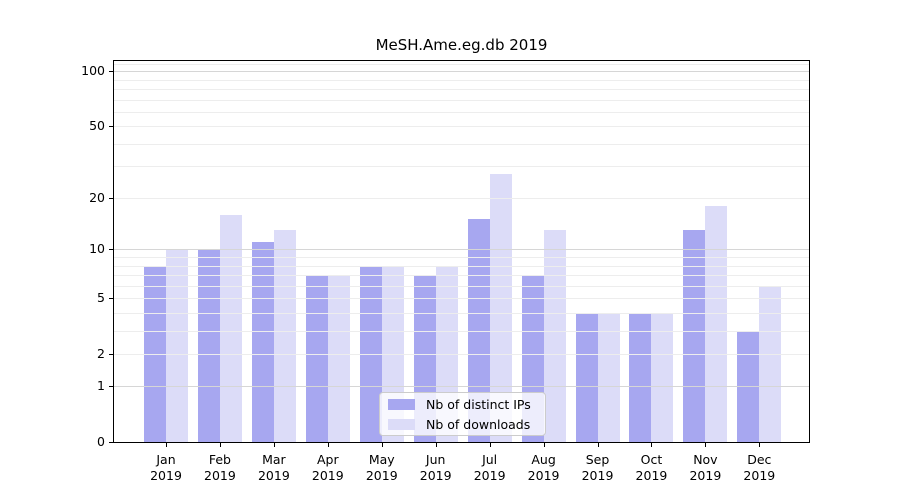 The image size is (900, 500). What do you see at coordinates (694, 336) in the screenshot?
I see `bar-ips-nov` at bounding box center [694, 336].